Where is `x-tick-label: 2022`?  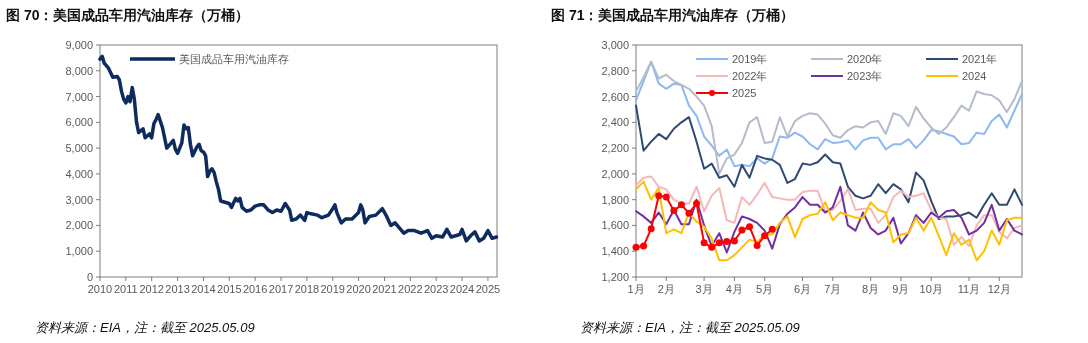 x-tick-label: 2022 is located at coordinates (410, 289).